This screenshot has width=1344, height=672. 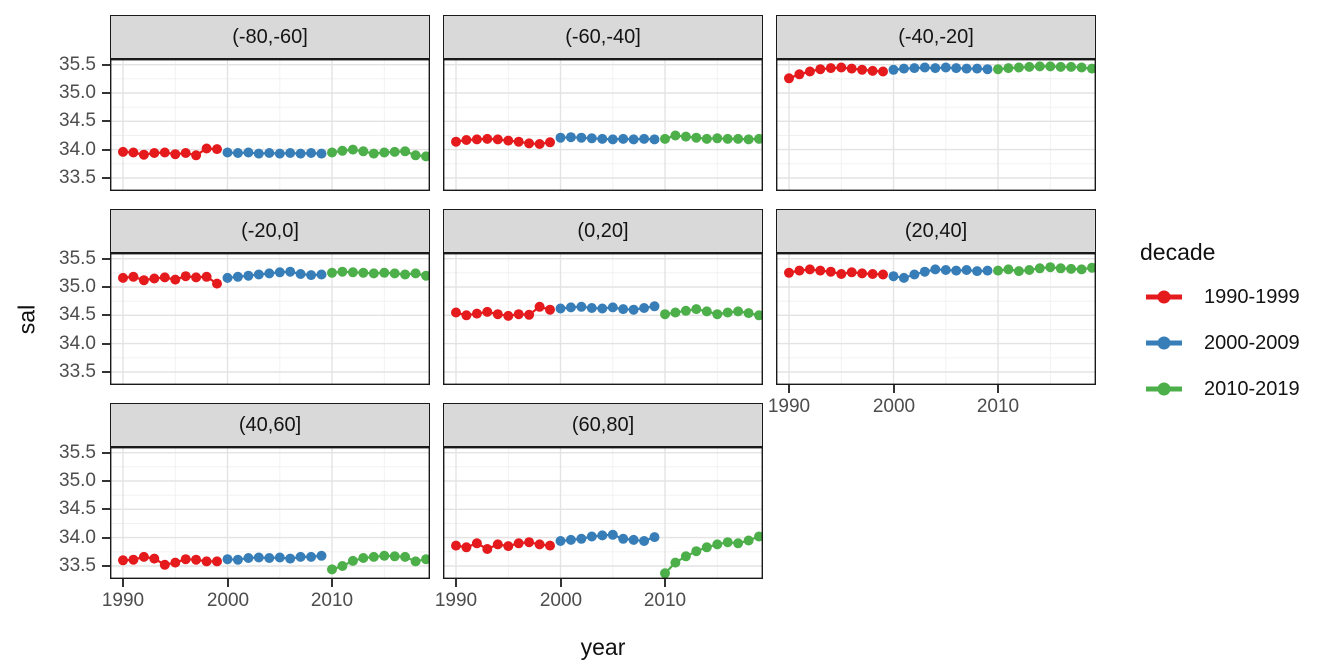 I want to click on facet-strip: (0,20], so click(x=603, y=231).